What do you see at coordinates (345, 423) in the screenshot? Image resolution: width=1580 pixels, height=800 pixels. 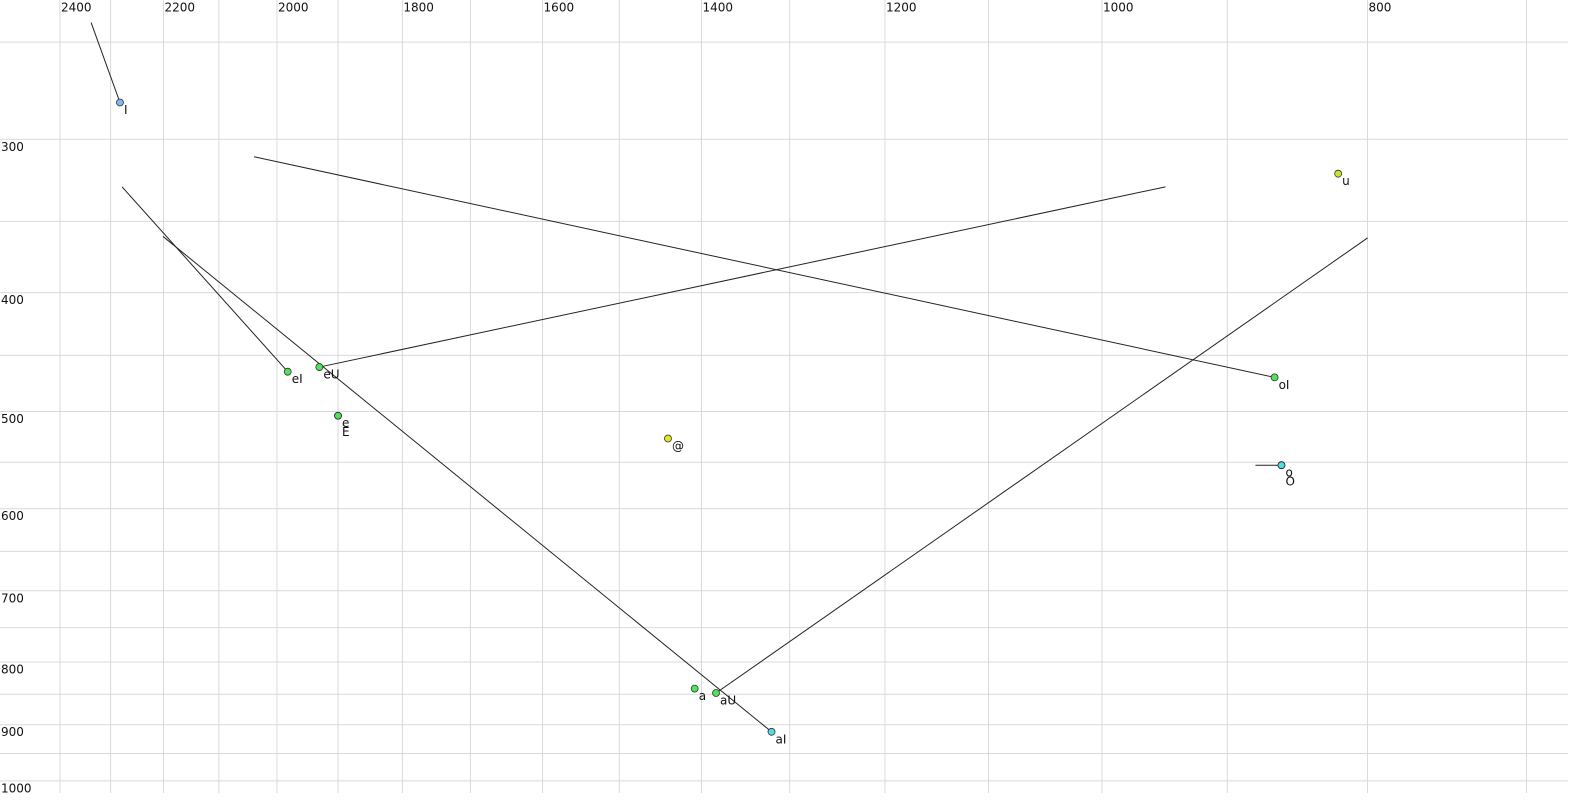 I see `vowel-label: e` at bounding box center [345, 423].